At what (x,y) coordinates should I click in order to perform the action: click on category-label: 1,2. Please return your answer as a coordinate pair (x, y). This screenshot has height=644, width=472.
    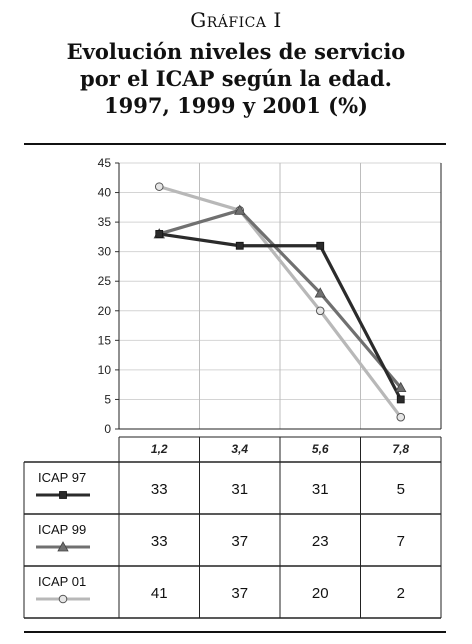
    Looking at the image, I should click on (159, 449).